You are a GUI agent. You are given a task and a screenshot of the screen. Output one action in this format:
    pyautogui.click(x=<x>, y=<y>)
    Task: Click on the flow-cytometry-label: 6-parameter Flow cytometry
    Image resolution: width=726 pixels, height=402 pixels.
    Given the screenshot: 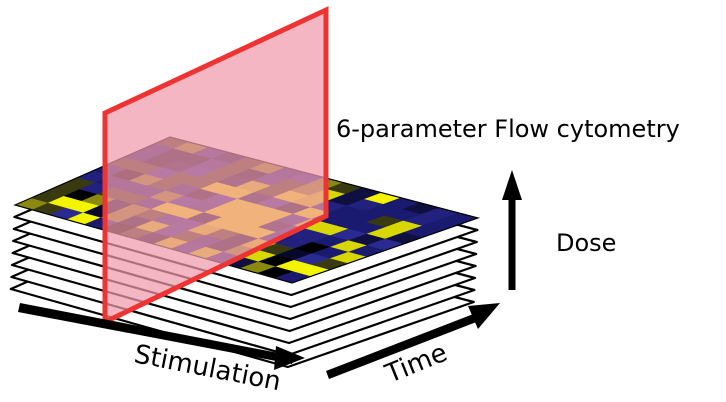 What is the action you would take?
    pyautogui.click(x=508, y=129)
    